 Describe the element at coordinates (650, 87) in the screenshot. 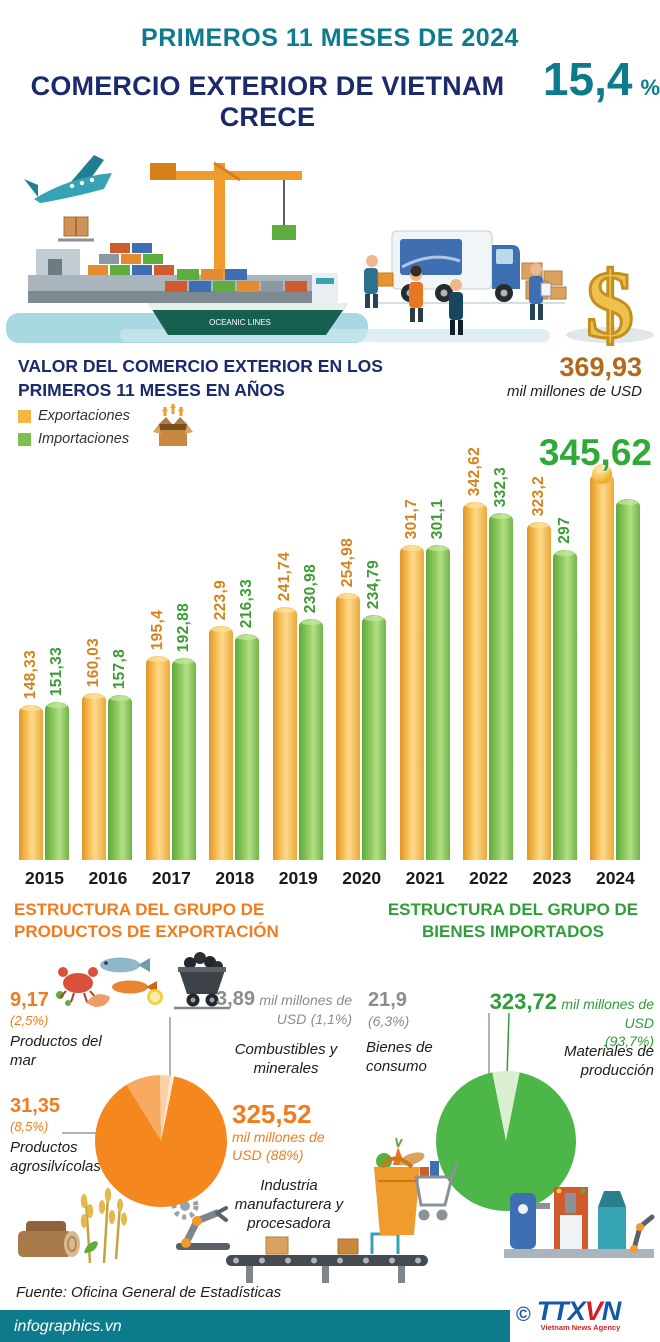

I see `growth-unit: %` at that location.